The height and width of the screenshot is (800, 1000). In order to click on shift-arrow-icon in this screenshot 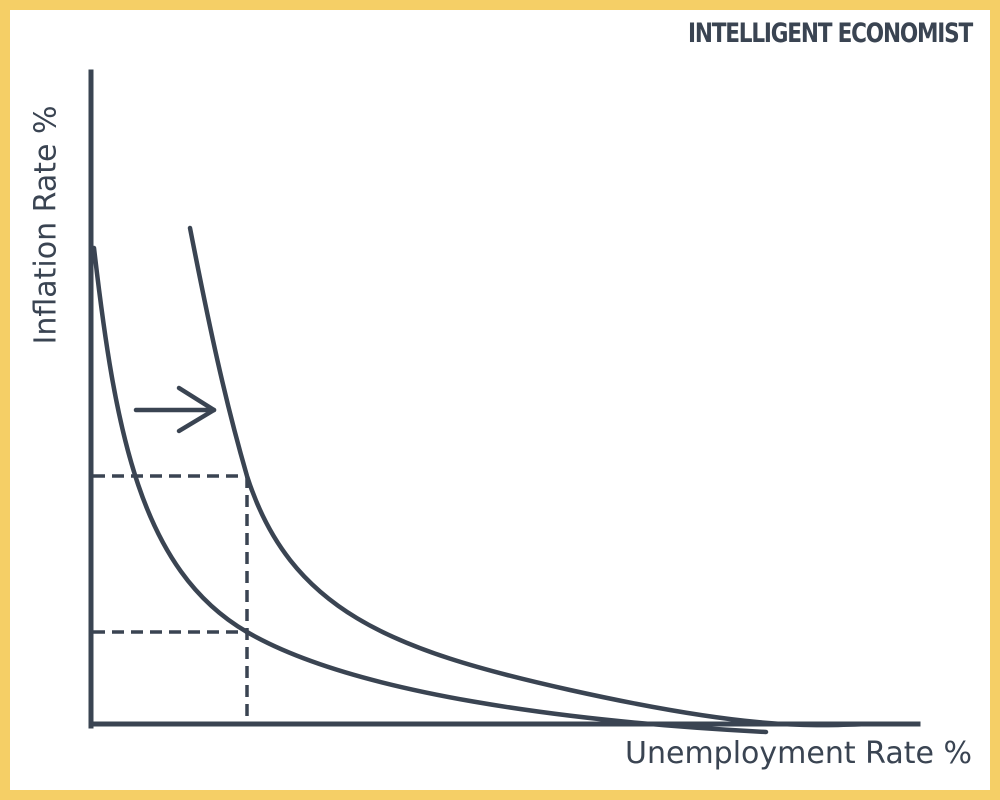, I will do `click(175, 409)`.